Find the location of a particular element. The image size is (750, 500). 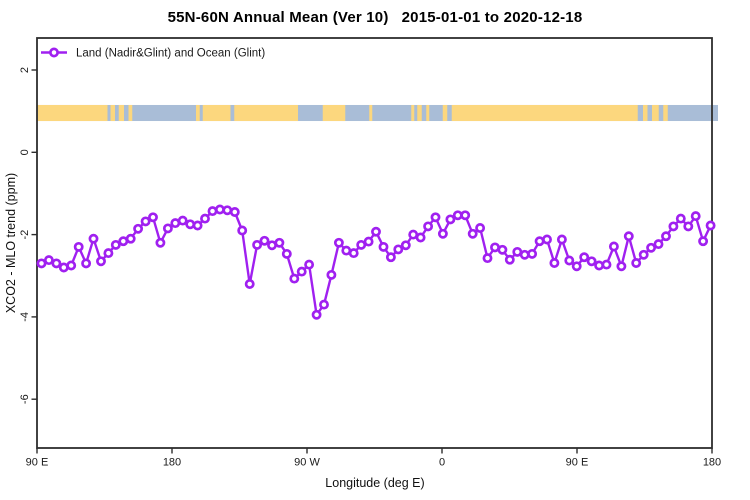

x-axis-label: Longitude (deg E) is located at coordinates (375, 483).